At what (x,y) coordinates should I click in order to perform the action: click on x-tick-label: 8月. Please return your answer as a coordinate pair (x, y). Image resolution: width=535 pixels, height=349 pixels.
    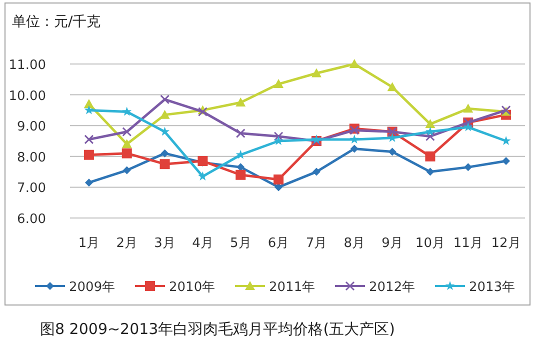
    Looking at the image, I should click on (355, 243).